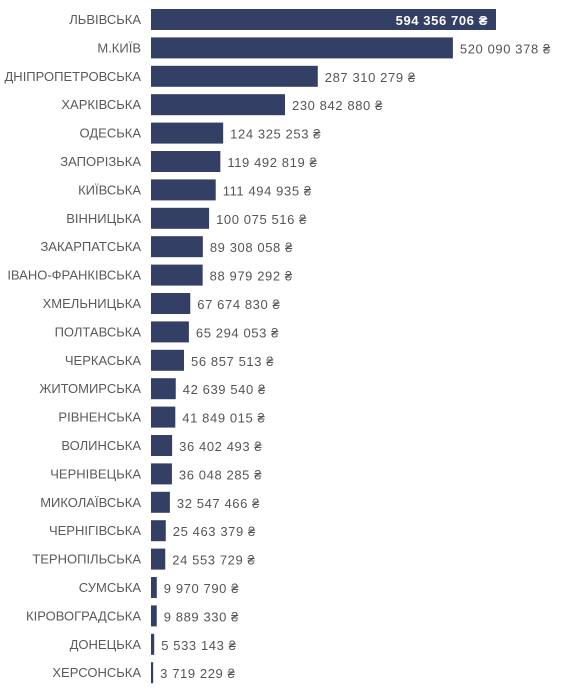  What do you see at coordinates (101, 104) in the screenshot?
I see `category-label: ХАРКІВСЬКА` at bounding box center [101, 104].